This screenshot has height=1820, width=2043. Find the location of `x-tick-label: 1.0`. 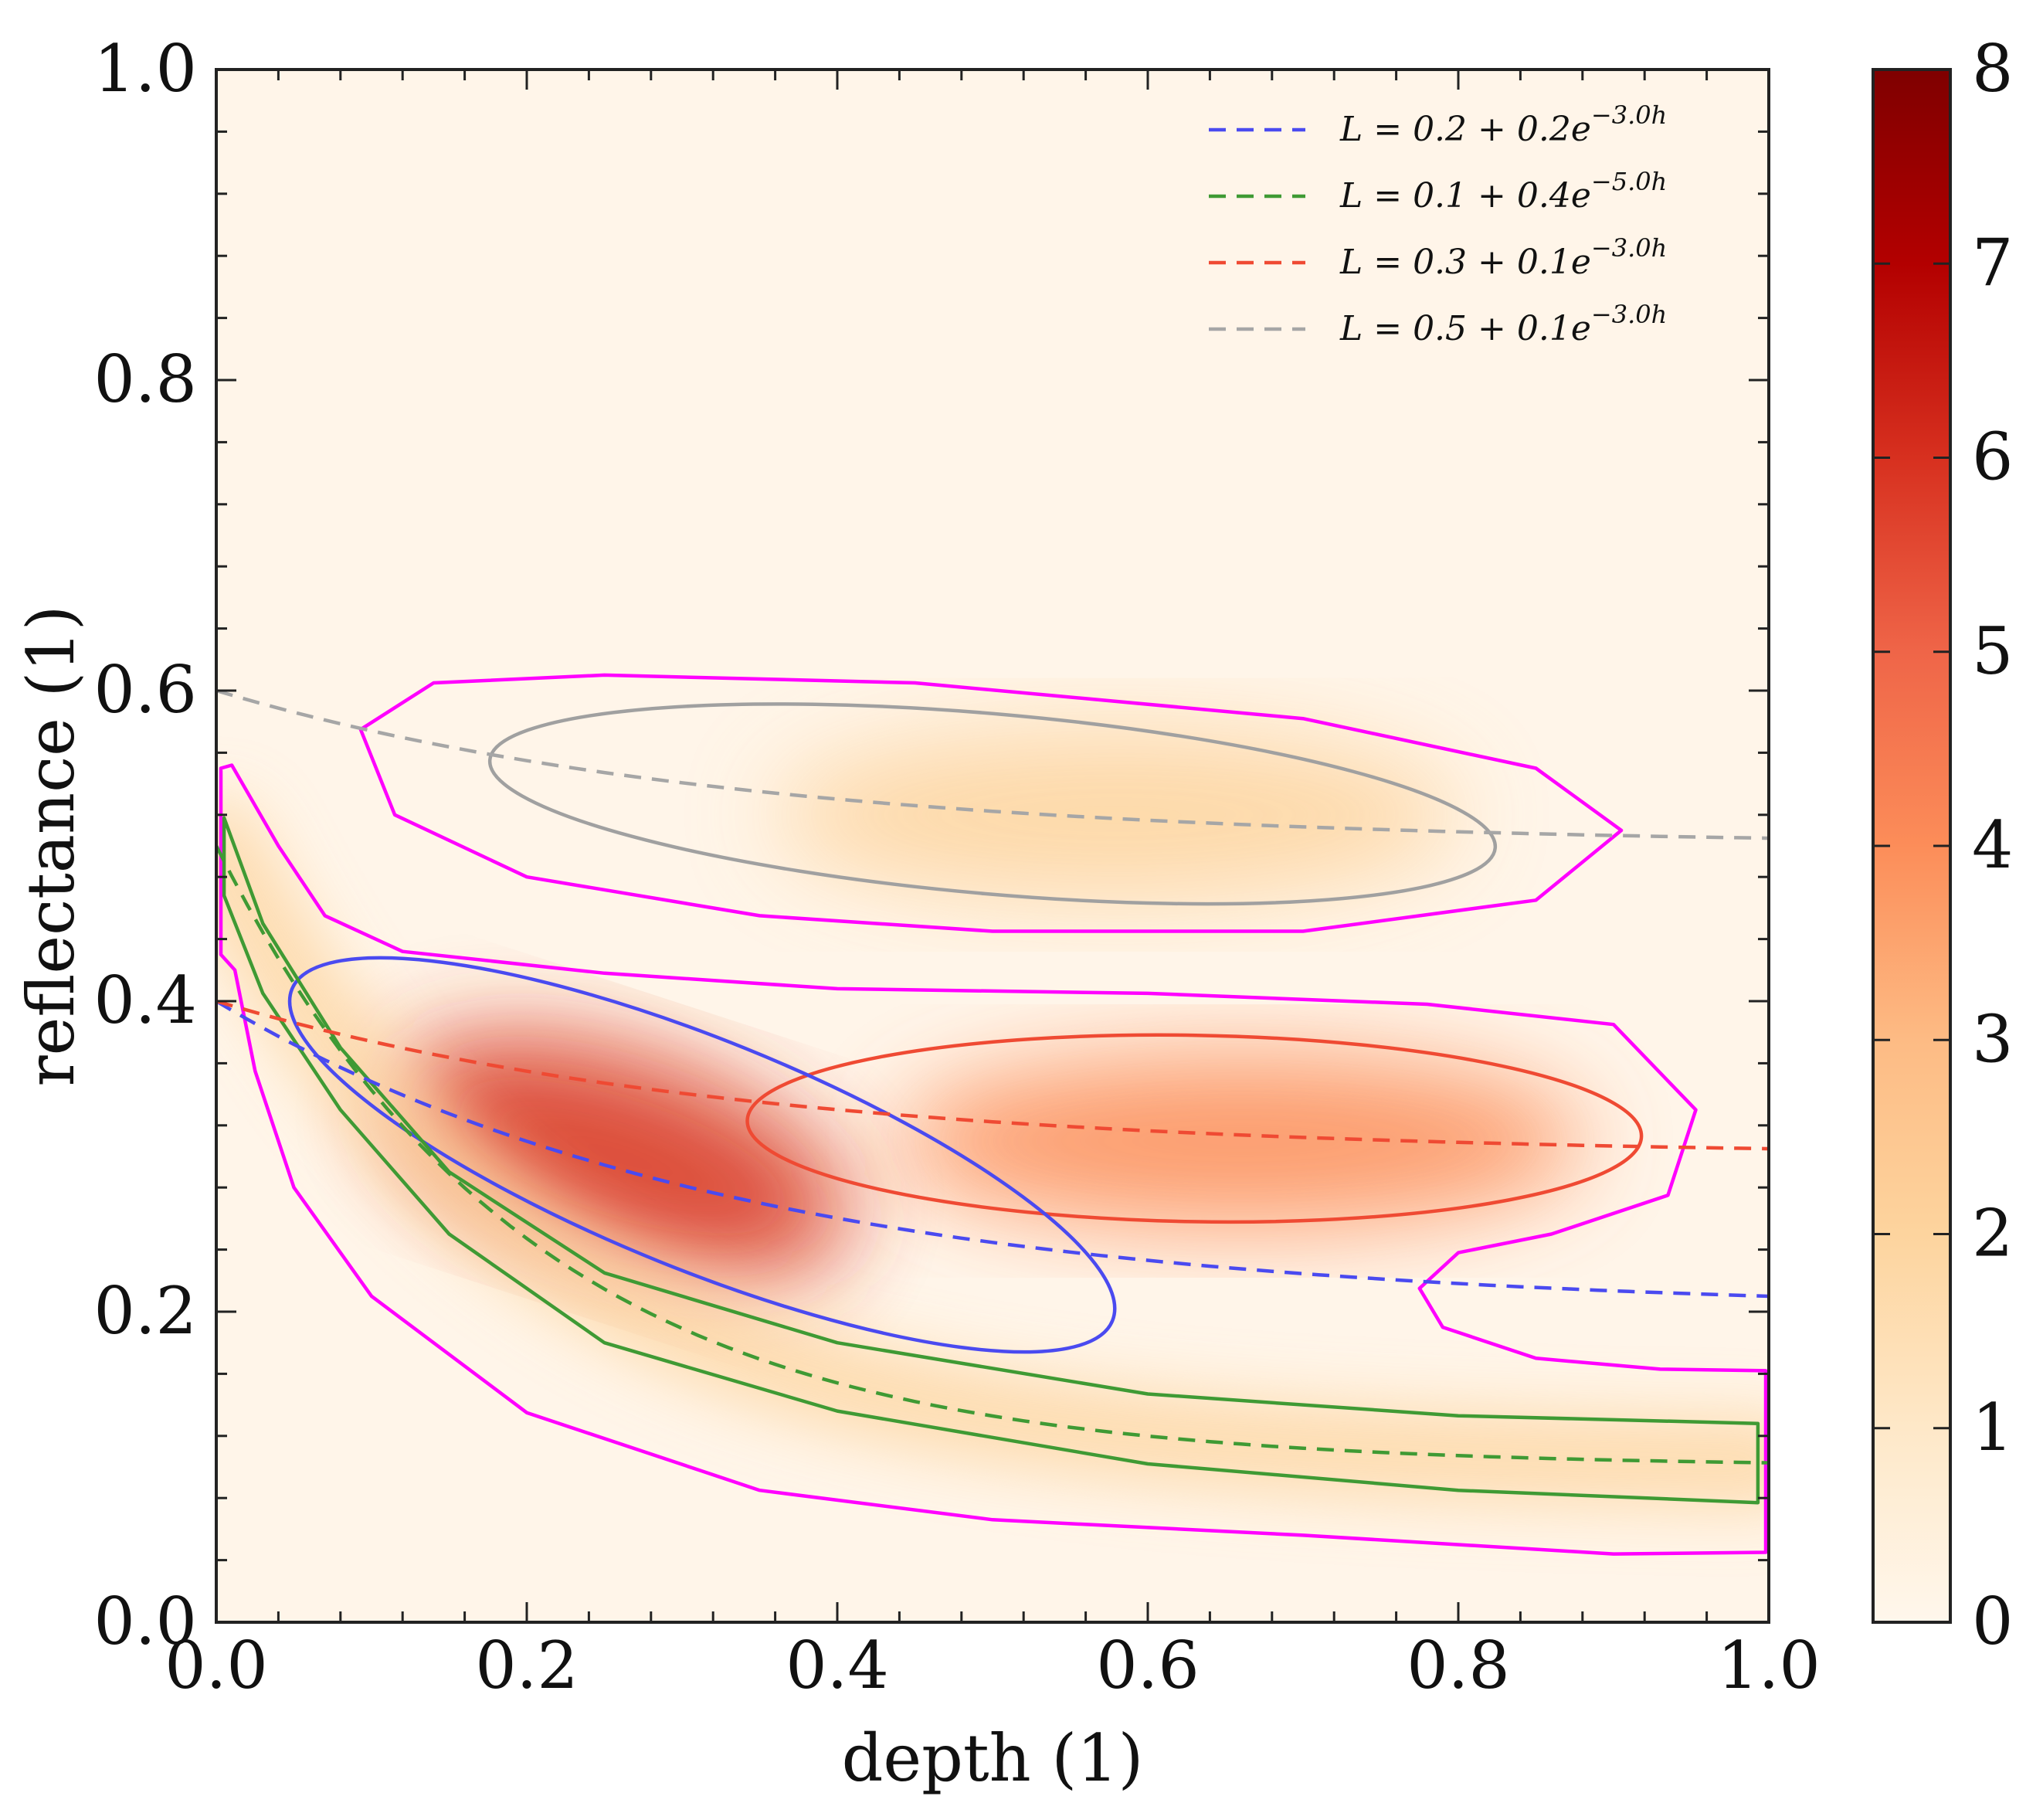

x-tick-label: 1.0 is located at coordinates (1769, 1665).